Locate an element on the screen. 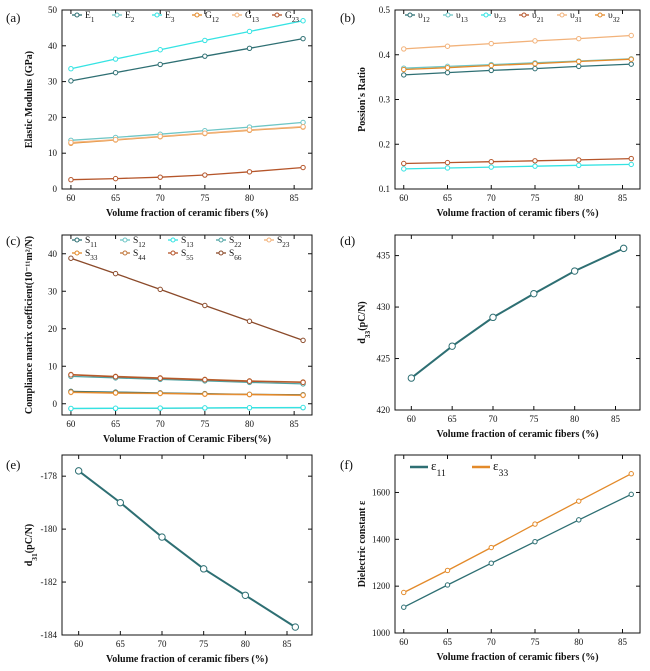 This screenshot has height=671, width=650. series-line-S13 is located at coordinates (187, 408).